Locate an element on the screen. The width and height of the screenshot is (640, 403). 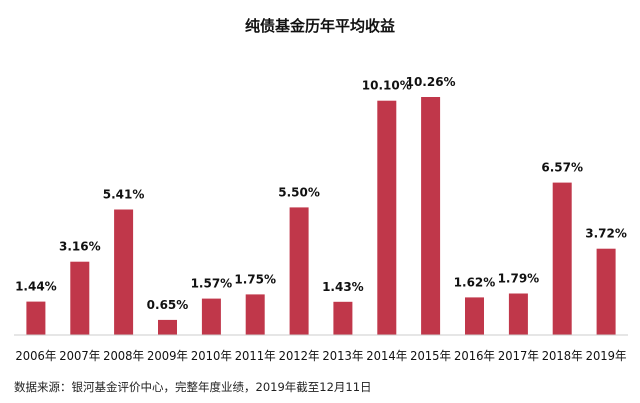
x-tick-label-8: 2014年 is located at coordinates (386, 356).